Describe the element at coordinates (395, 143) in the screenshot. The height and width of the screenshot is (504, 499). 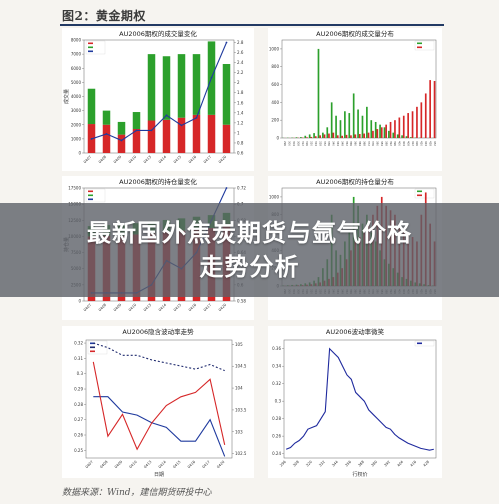
I see `x-tick-label: 396` at that location.